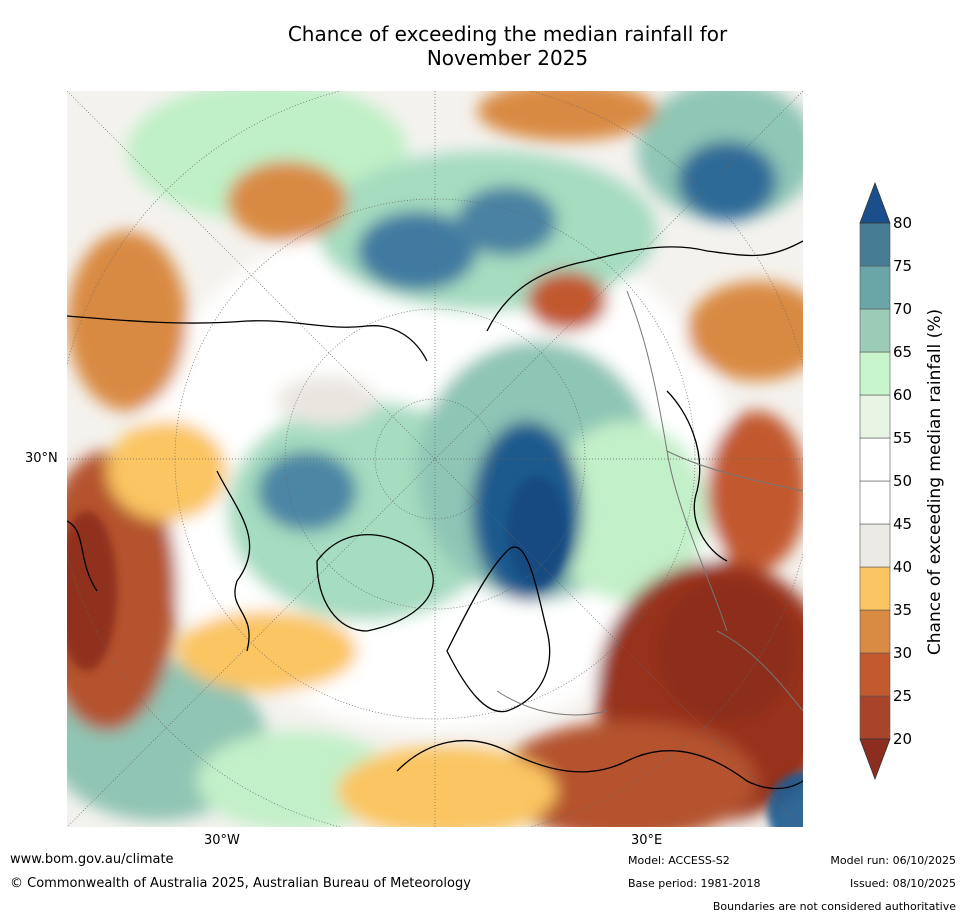 This screenshot has width=965, height=919. I want to click on colorbar-tick-label: 70, so click(903, 309).